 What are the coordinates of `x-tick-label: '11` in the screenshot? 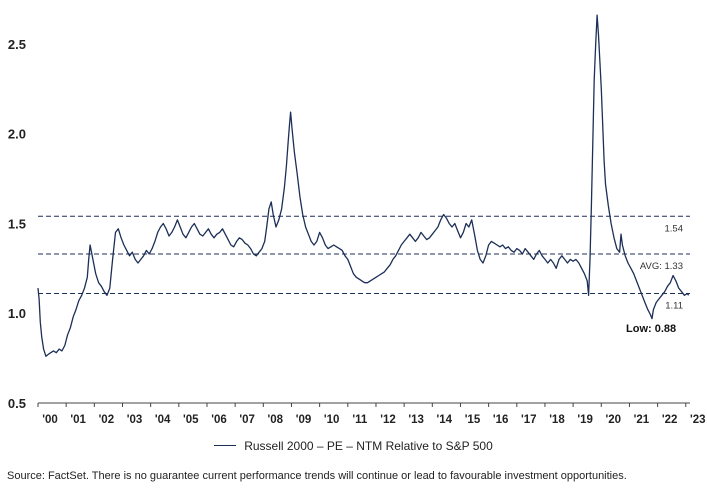 It's located at (359, 420).